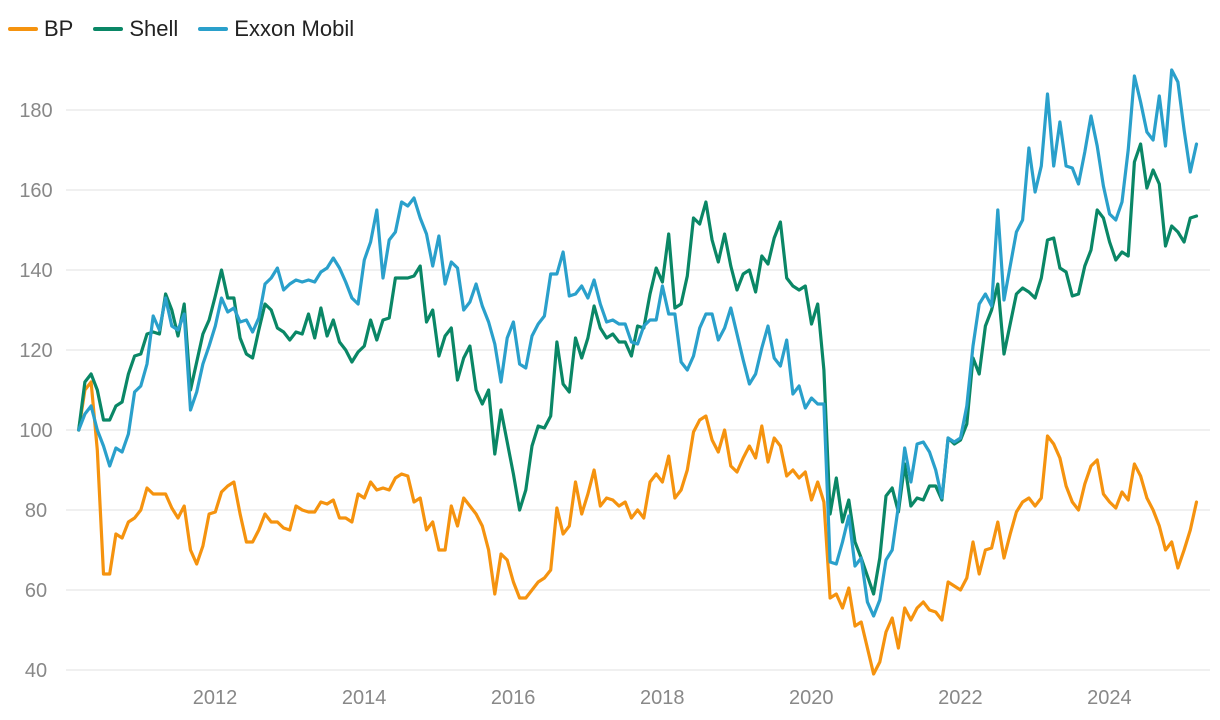  I want to click on x-tick-label-2022: 2022, so click(960, 698).